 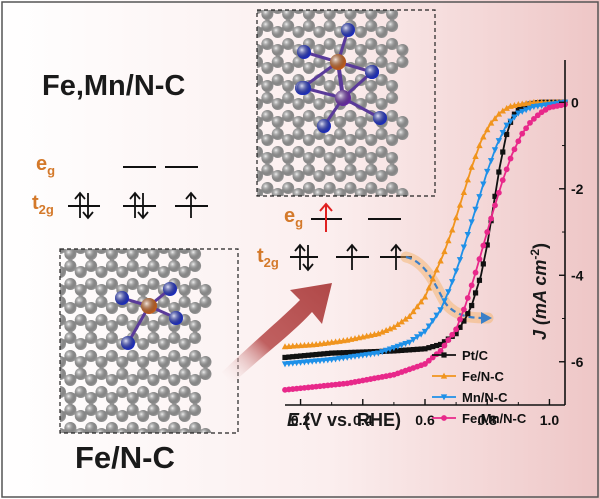 What do you see at coordinates (136, 341) in the screenshot?
I see `fe-nc-structure` at bounding box center [136, 341].